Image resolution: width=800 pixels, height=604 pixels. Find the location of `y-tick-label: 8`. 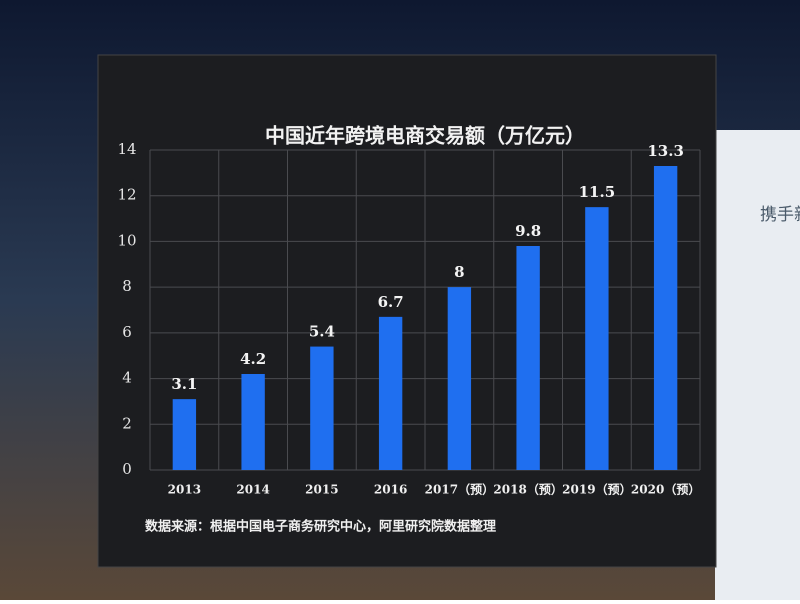

y-tick-label: 8 is located at coordinates (127, 286).